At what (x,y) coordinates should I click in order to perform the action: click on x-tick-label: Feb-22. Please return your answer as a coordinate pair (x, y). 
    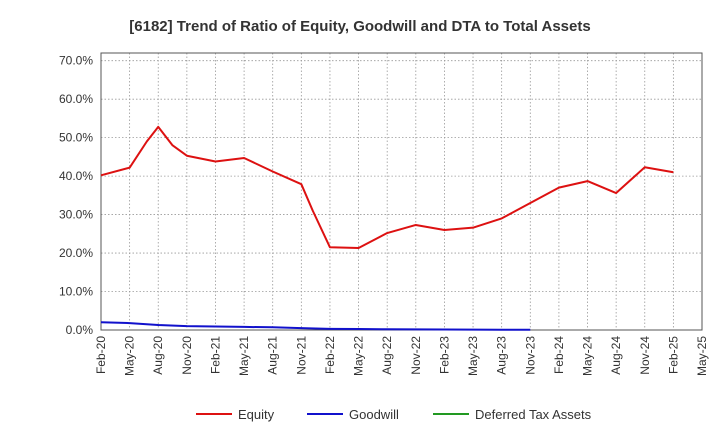
    Looking at the image, I should click on (330, 355).